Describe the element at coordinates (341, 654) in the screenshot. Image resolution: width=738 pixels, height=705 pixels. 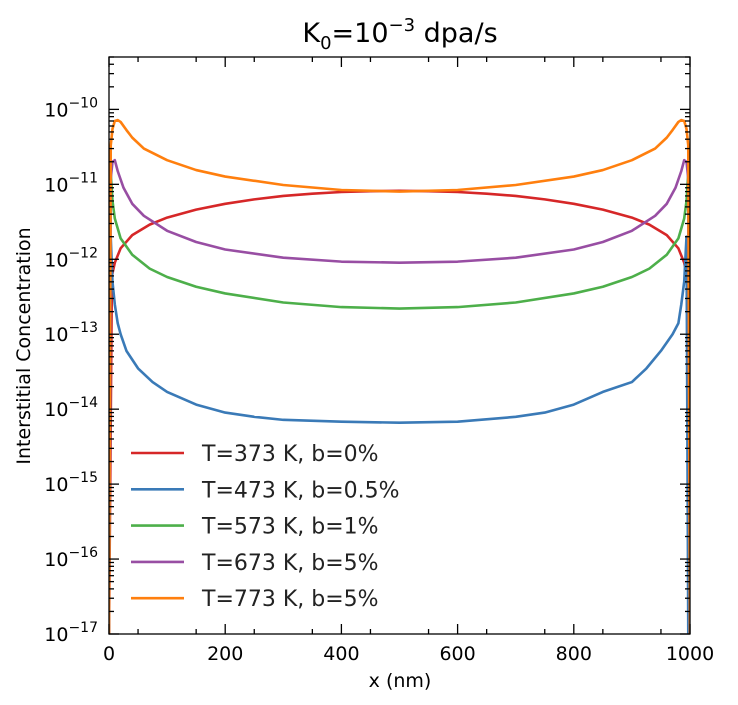
I see `x-tick-label-2: 400` at that location.